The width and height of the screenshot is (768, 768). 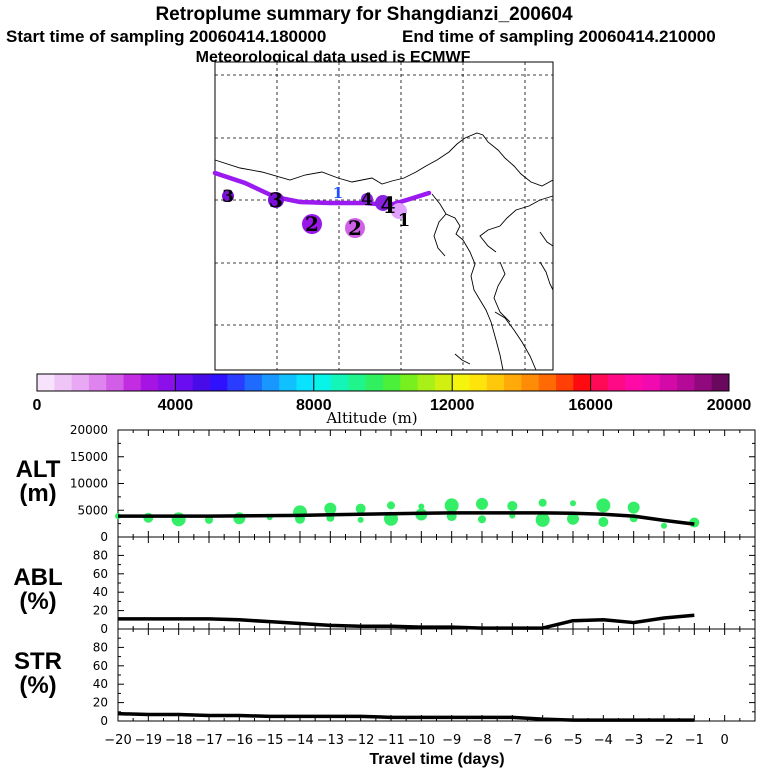 What do you see at coordinates (148, 740) in the screenshot?
I see `x-tick-label: −19` at bounding box center [148, 740].